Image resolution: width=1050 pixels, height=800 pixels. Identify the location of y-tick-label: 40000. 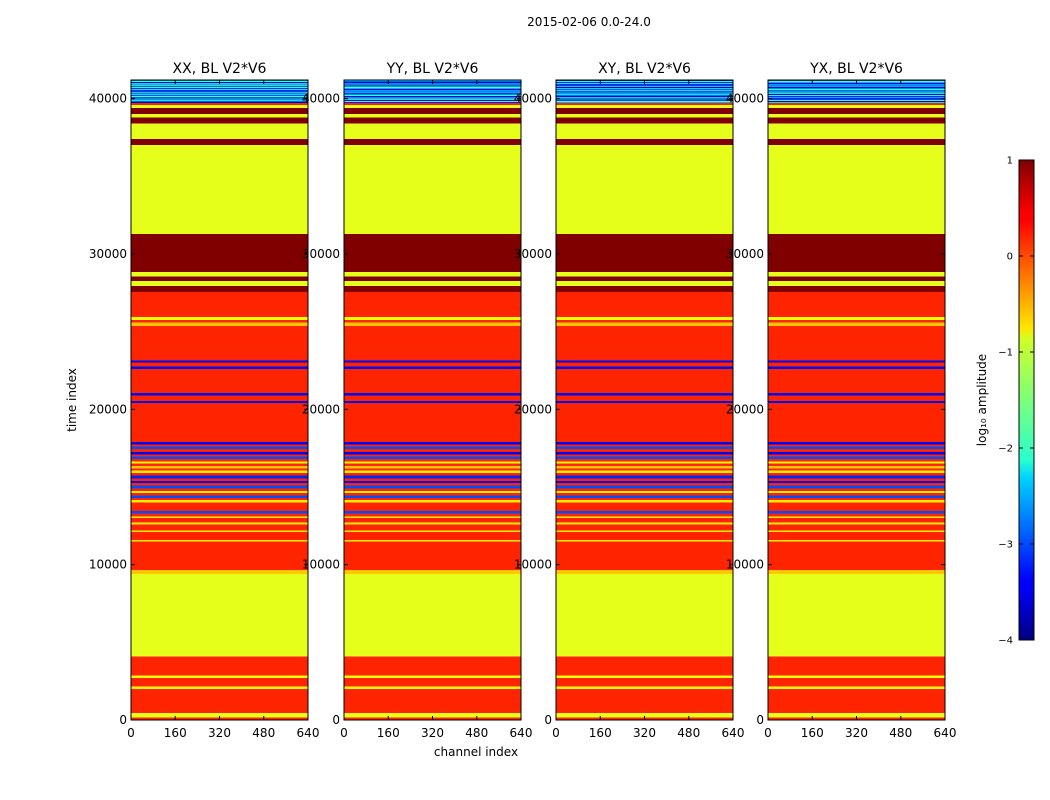
(745, 99).